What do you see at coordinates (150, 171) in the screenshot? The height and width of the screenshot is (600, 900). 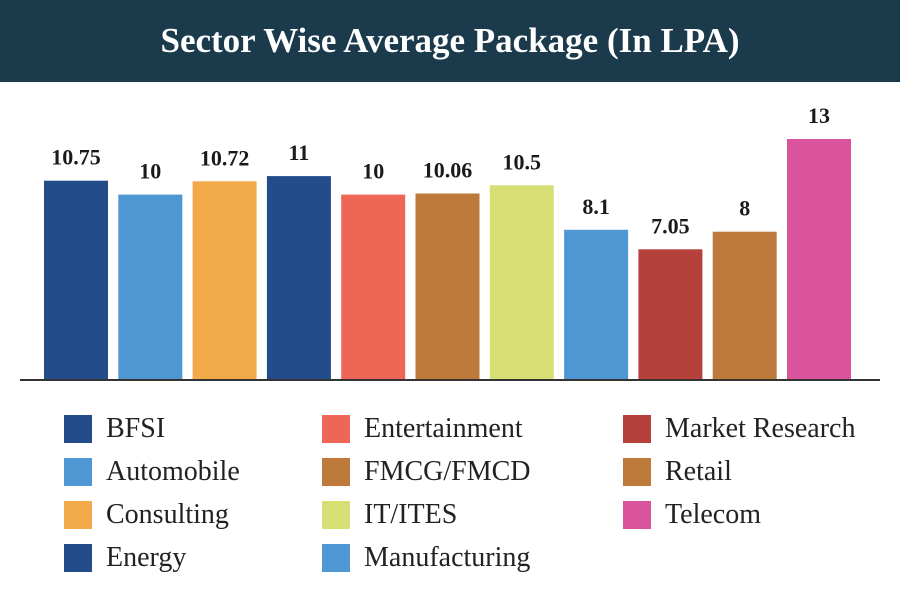 I see `value-label-automobile: 10` at bounding box center [150, 171].